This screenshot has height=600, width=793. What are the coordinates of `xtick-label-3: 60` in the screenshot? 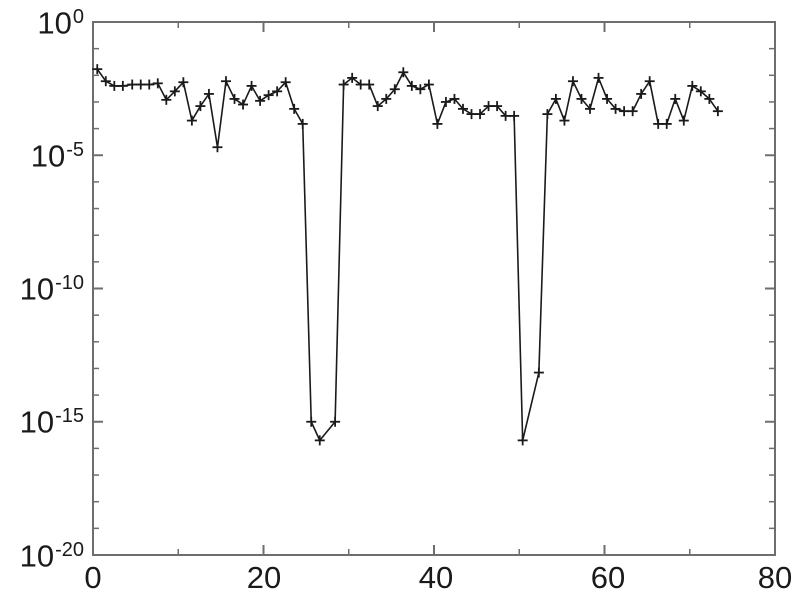 It's located at (608, 577).